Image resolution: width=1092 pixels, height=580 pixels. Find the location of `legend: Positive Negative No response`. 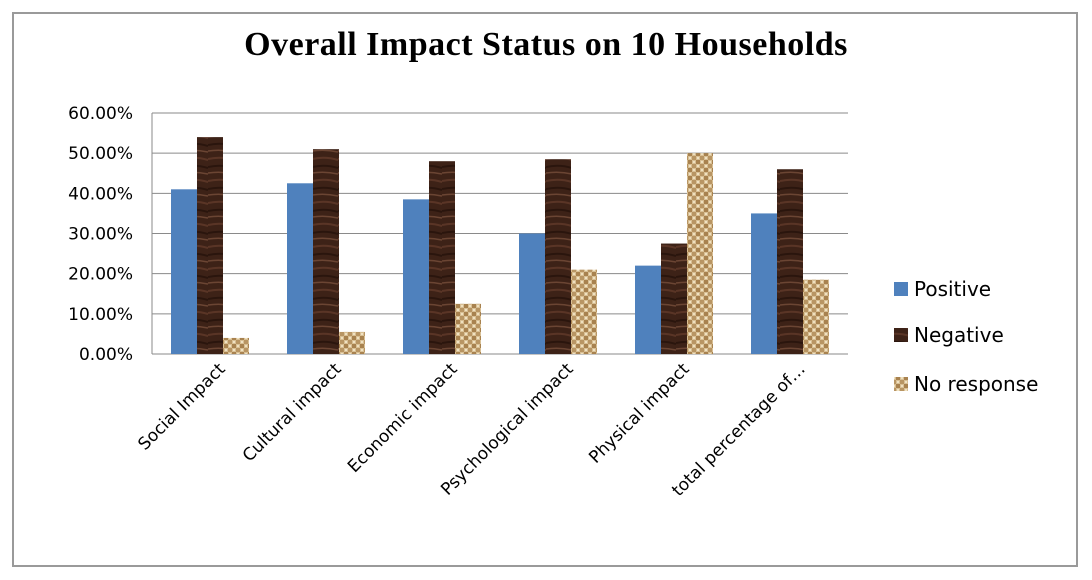

legend: Positive Negative No response is located at coordinates (966, 336).